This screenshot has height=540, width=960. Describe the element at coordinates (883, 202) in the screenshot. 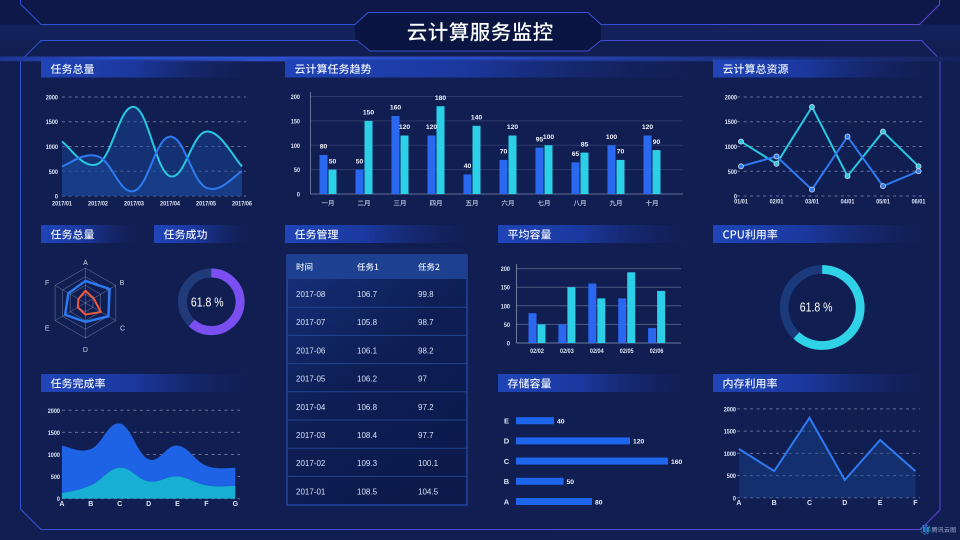

I see `svg-text: 05/01` at that location.